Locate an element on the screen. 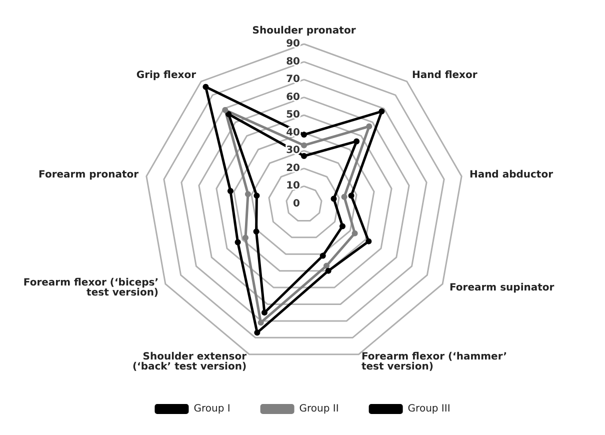  spoke-label: Hand abductor is located at coordinates (511, 174).